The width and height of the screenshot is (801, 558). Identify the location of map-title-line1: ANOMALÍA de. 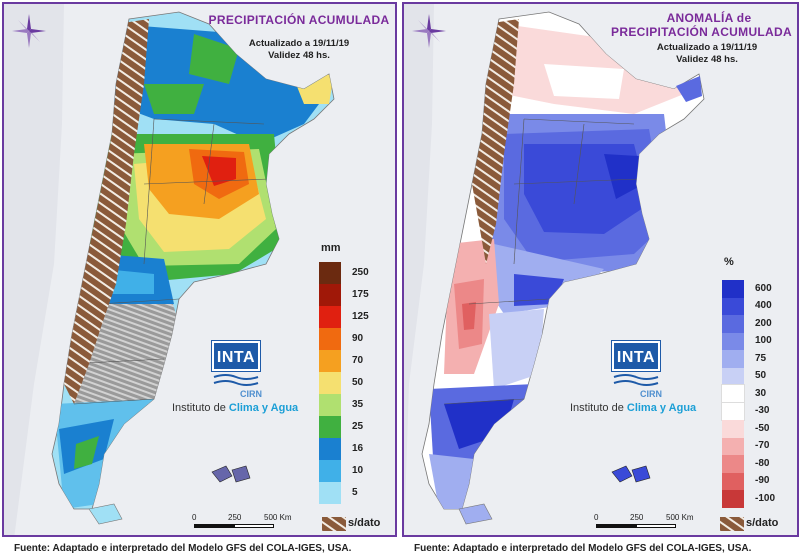
(709, 18).